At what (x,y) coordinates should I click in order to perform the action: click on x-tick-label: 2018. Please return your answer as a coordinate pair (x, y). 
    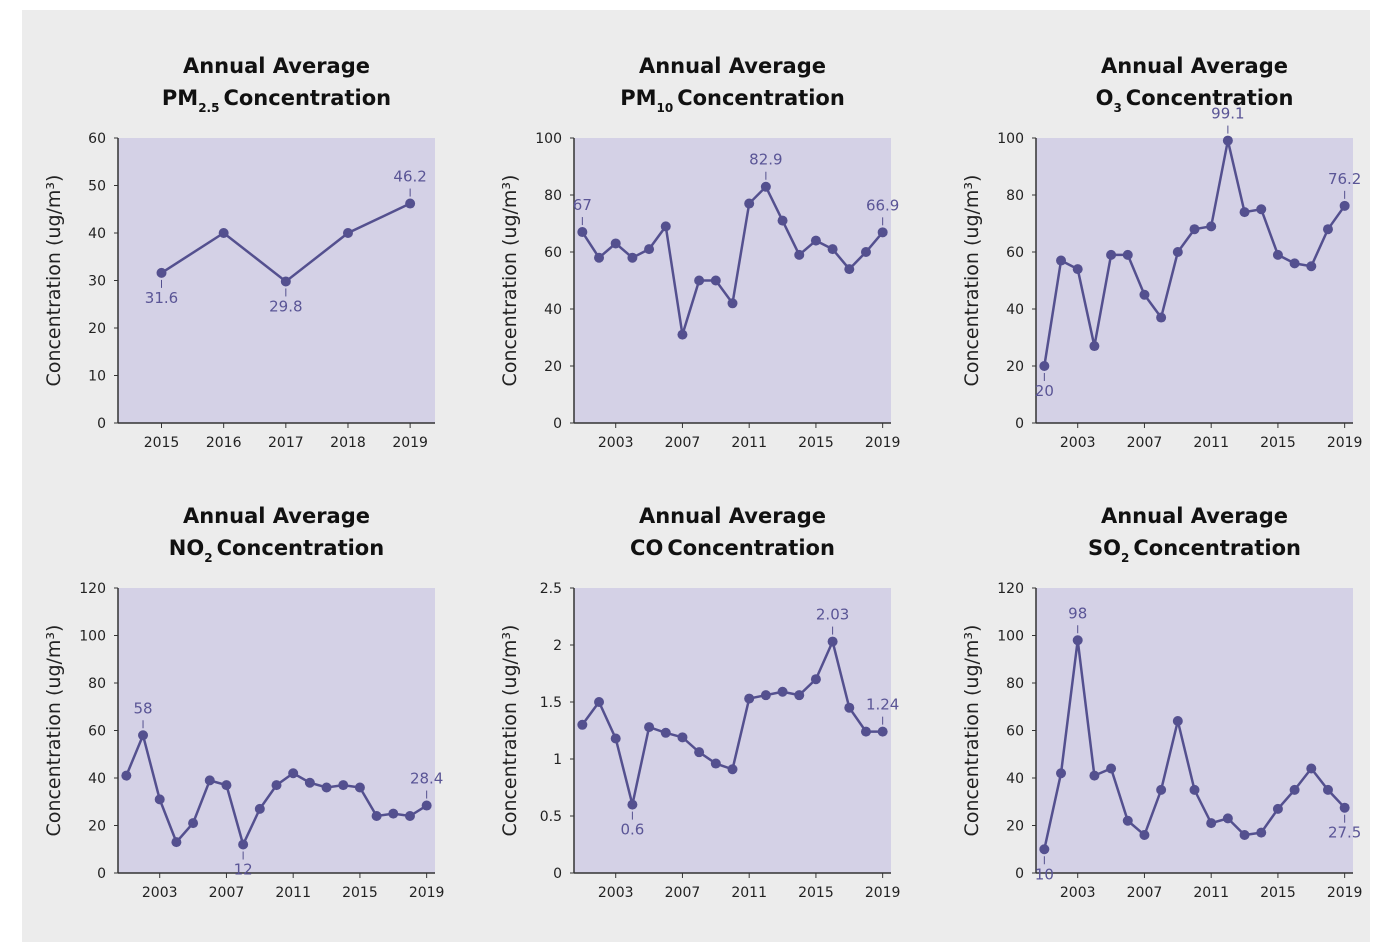
    Looking at the image, I should click on (348, 443).